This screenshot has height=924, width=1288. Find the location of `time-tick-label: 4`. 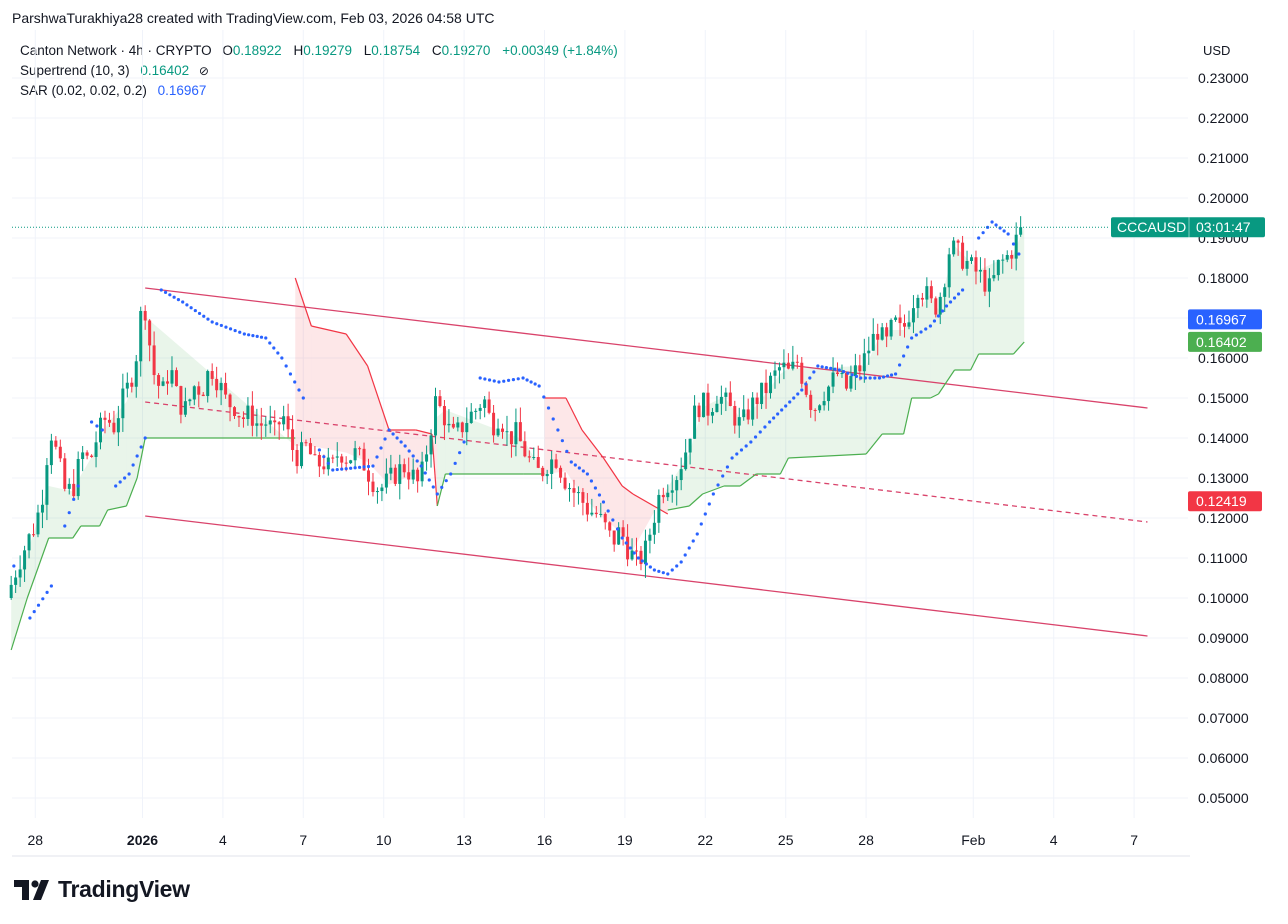

time-tick-label: 4 is located at coordinates (223, 840).